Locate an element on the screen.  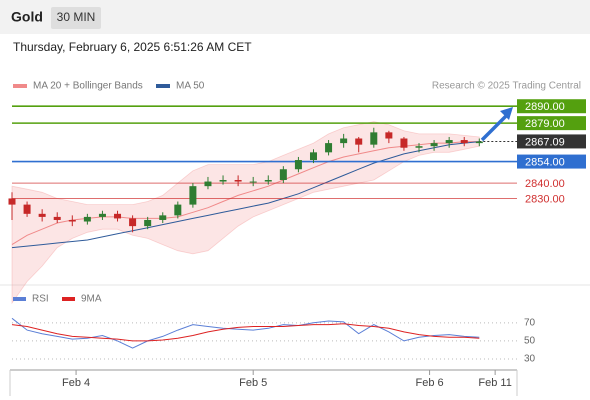
chart-title: Gold is located at coordinates (27, 17).